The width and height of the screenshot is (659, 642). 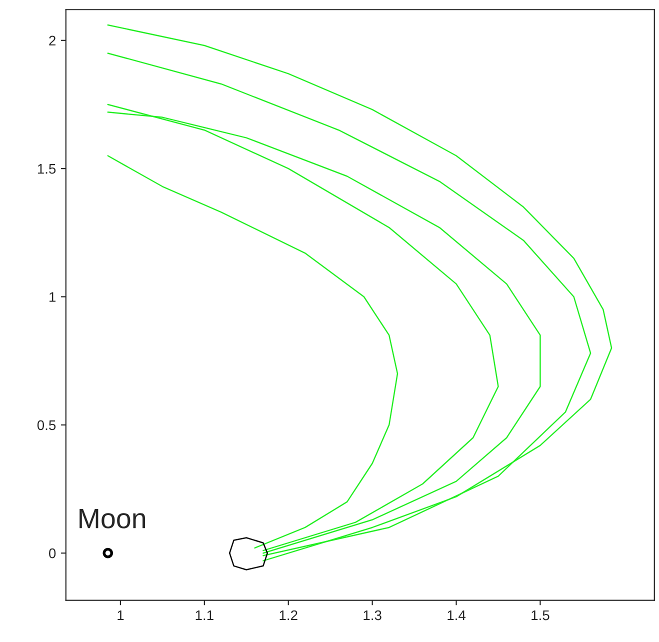 I want to click on y-tick-label: 1.5, so click(x=47, y=169).